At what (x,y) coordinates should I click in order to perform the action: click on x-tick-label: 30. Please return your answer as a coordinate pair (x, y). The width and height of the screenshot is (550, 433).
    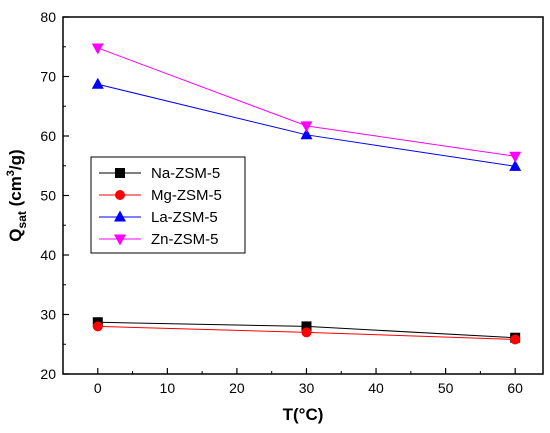
    Looking at the image, I should click on (307, 388).